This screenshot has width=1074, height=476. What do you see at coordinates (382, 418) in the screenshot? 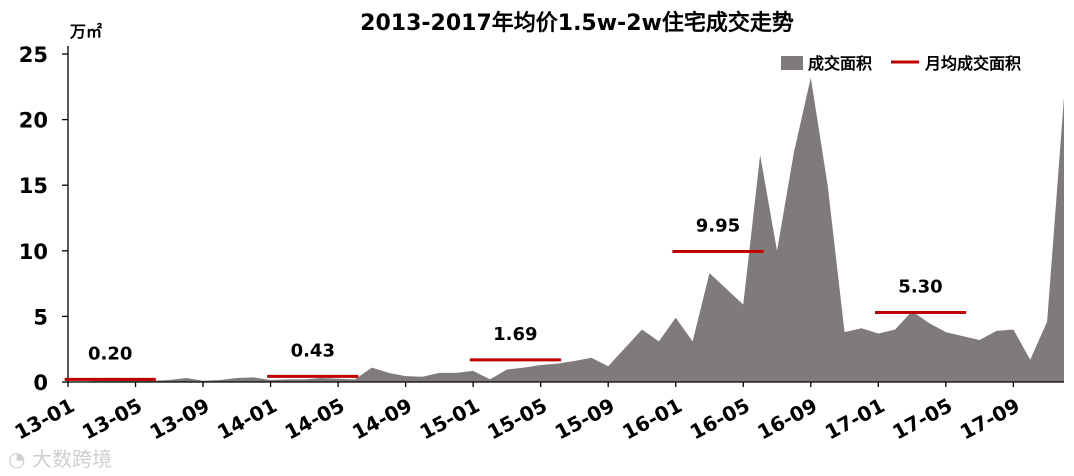
I see `x-tick-label: 14-09` at bounding box center [382, 418].